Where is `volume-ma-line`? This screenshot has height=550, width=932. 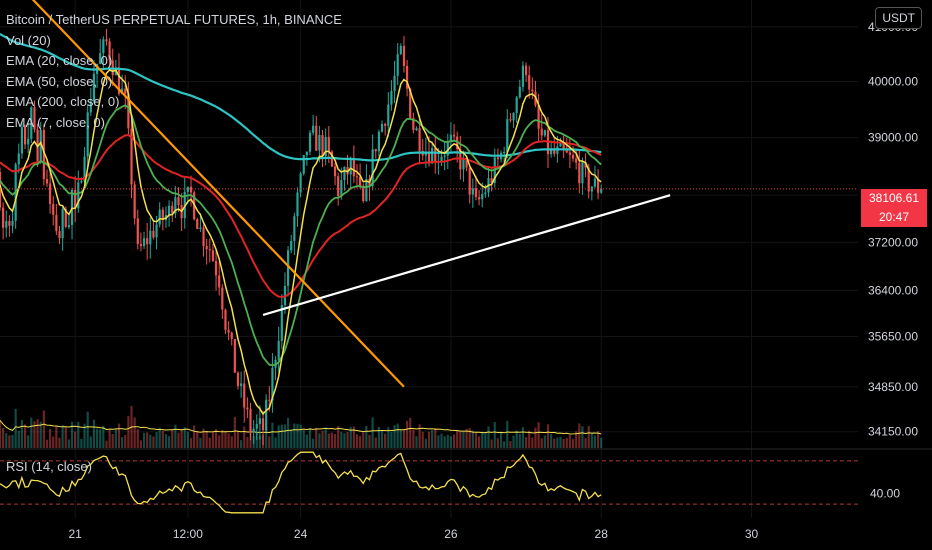
volume-ma-line is located at coordinates (301, 427).